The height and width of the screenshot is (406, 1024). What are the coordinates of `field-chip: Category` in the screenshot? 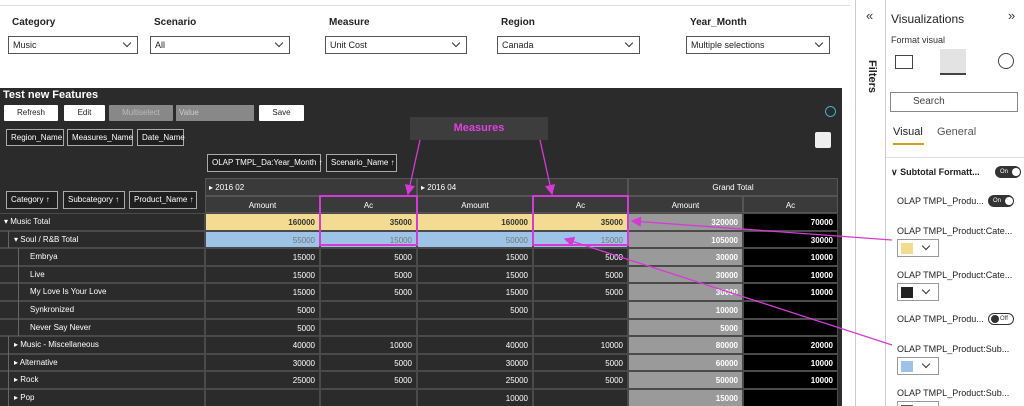 It's located at (32, 200).